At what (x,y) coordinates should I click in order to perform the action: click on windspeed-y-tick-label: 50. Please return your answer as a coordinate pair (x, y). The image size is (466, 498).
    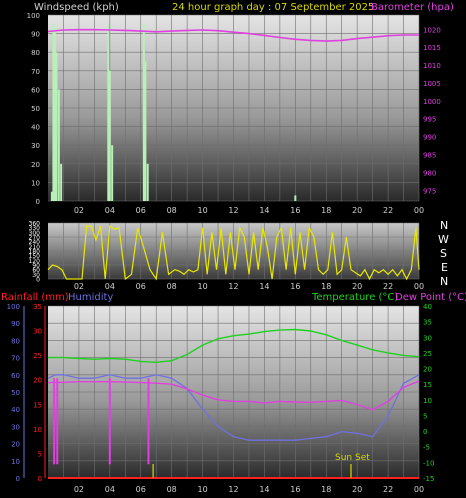
    Looking at the image, I should click on (35, 109).